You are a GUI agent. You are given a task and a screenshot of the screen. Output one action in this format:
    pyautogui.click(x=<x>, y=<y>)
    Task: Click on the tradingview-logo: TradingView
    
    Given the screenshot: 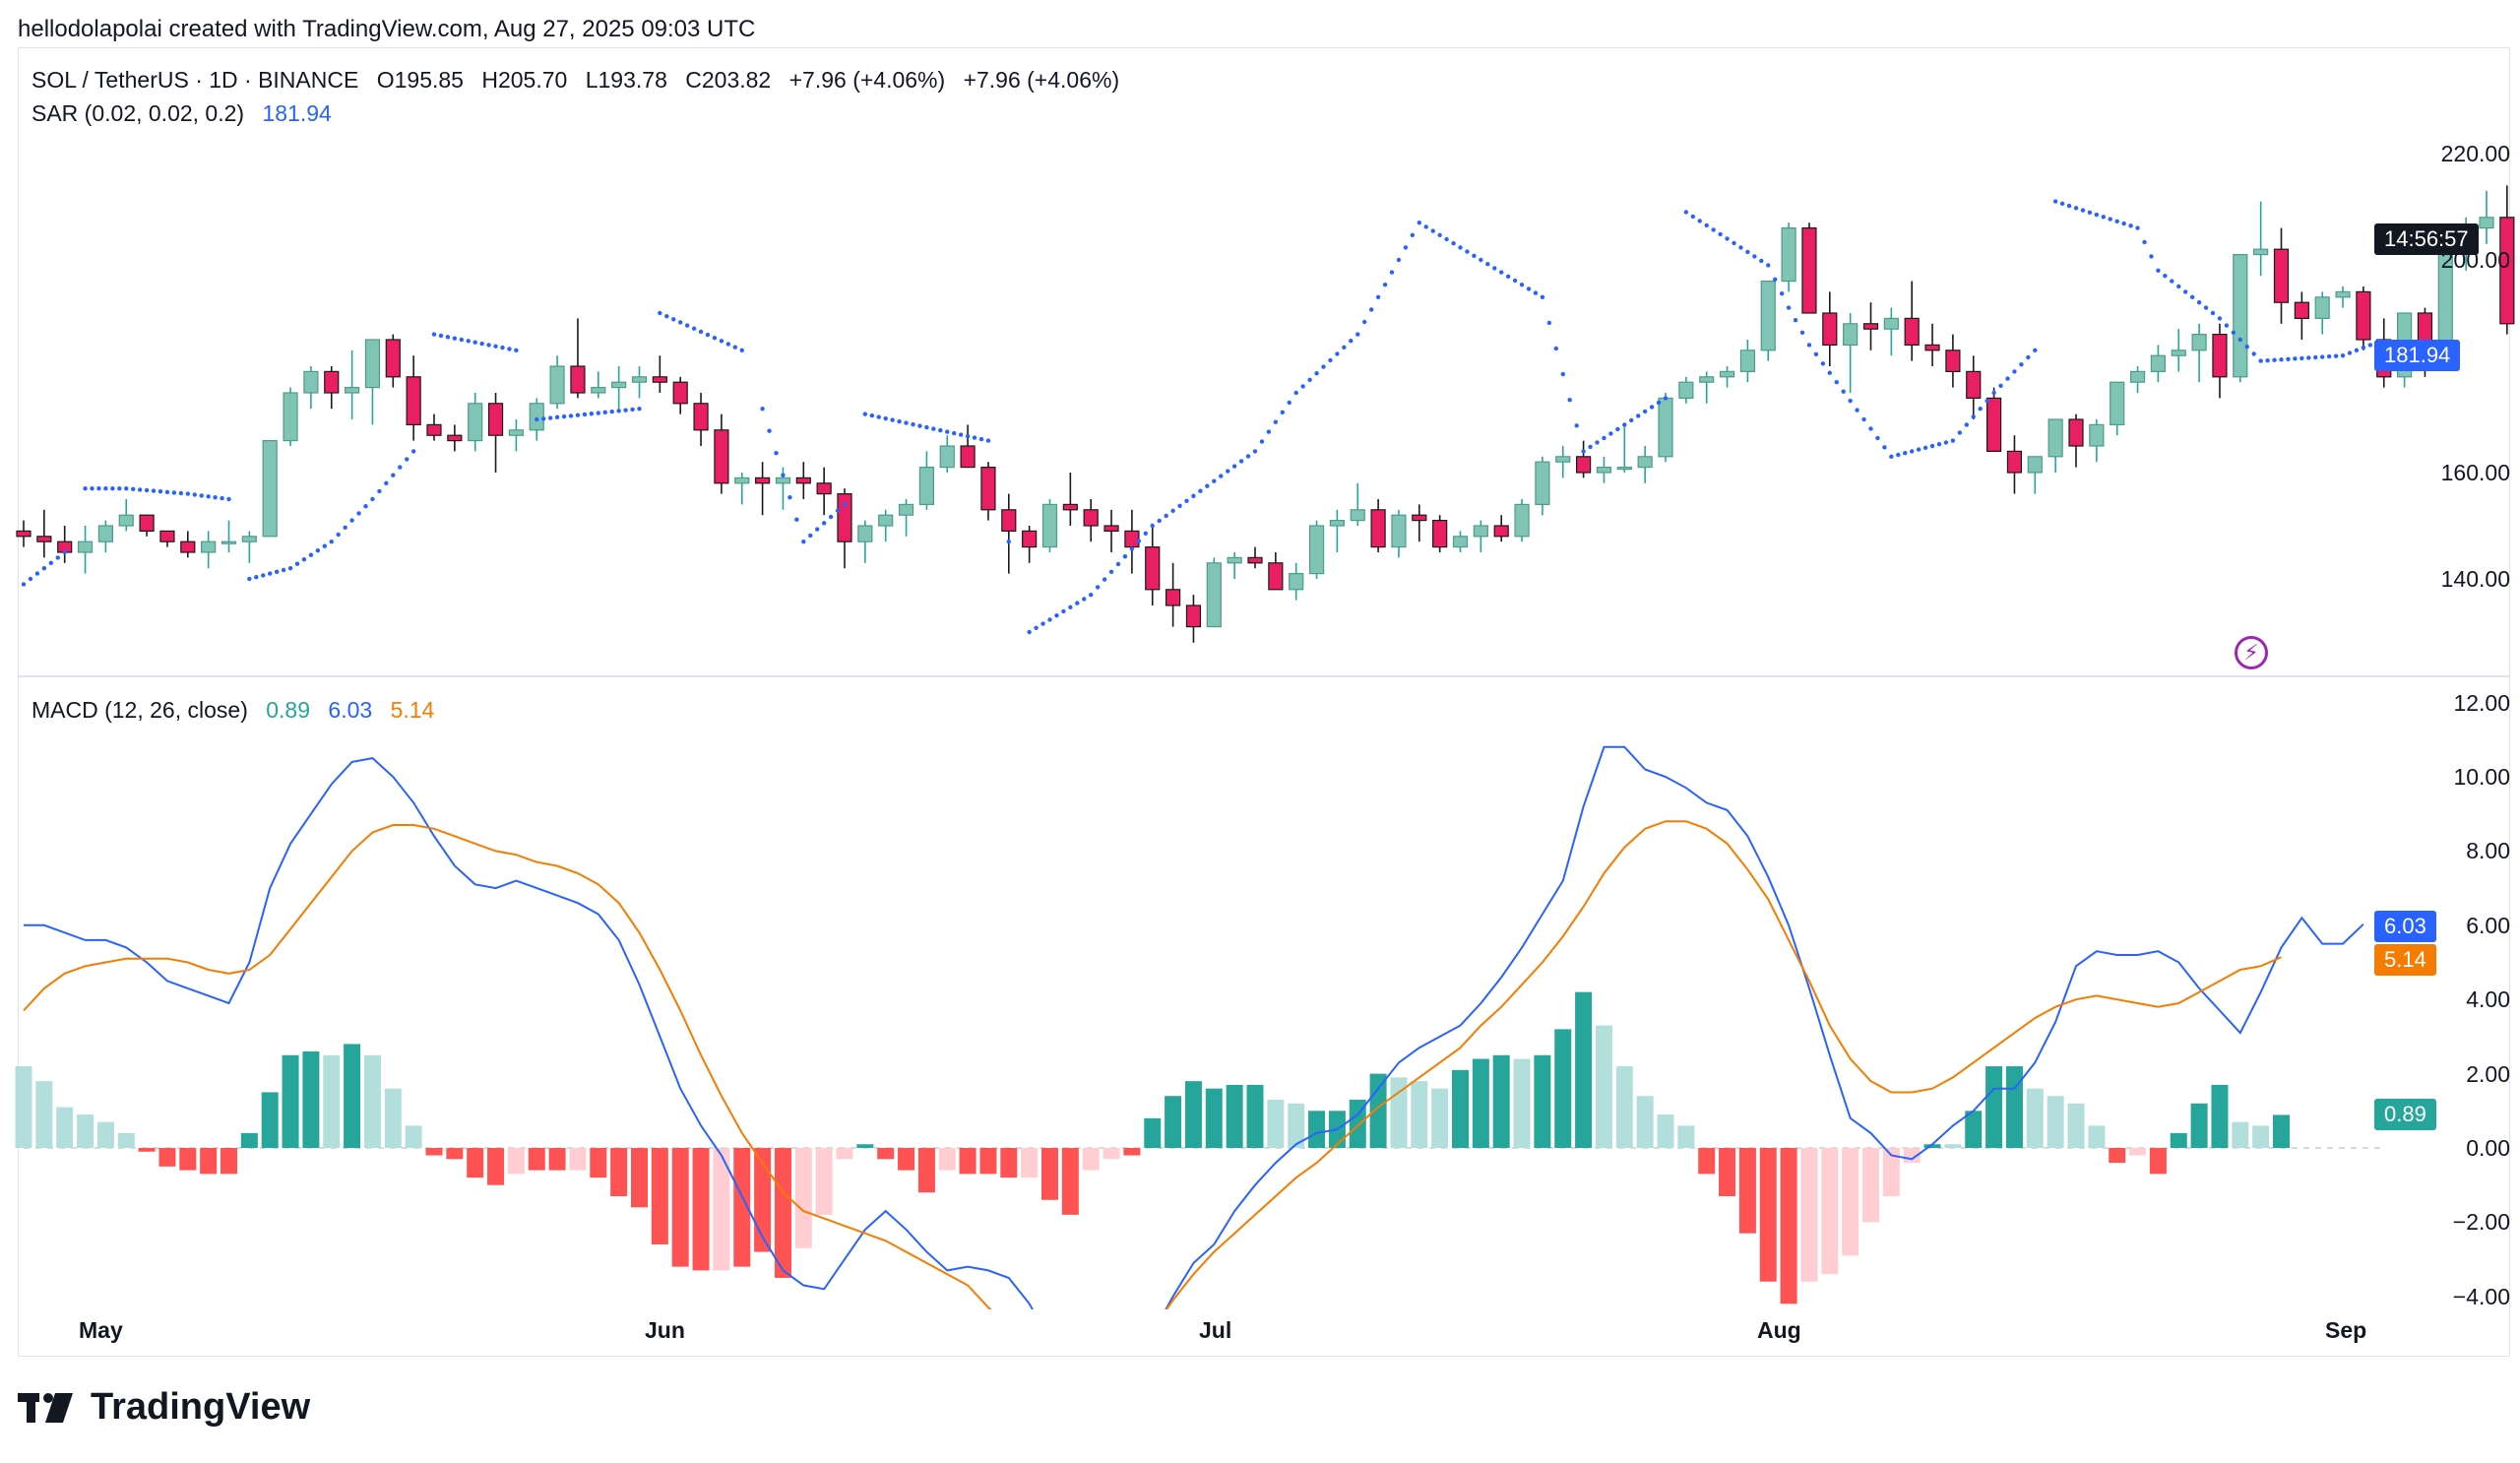 What is the action you would take?
    pyautogui.click(x=164, y=1407)
    